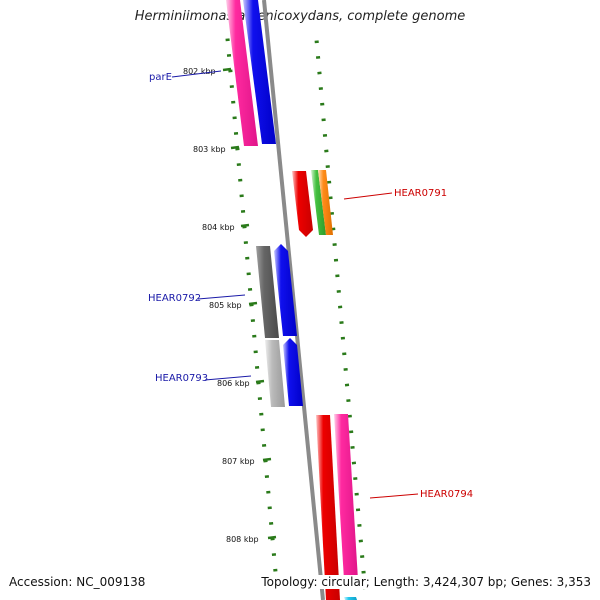 This screenshot has height=600, width=600. What do you see at coordinates (275, 373) in the screenshot?
I see `gene-hear0793-gray` at bounding box center [275, 373].